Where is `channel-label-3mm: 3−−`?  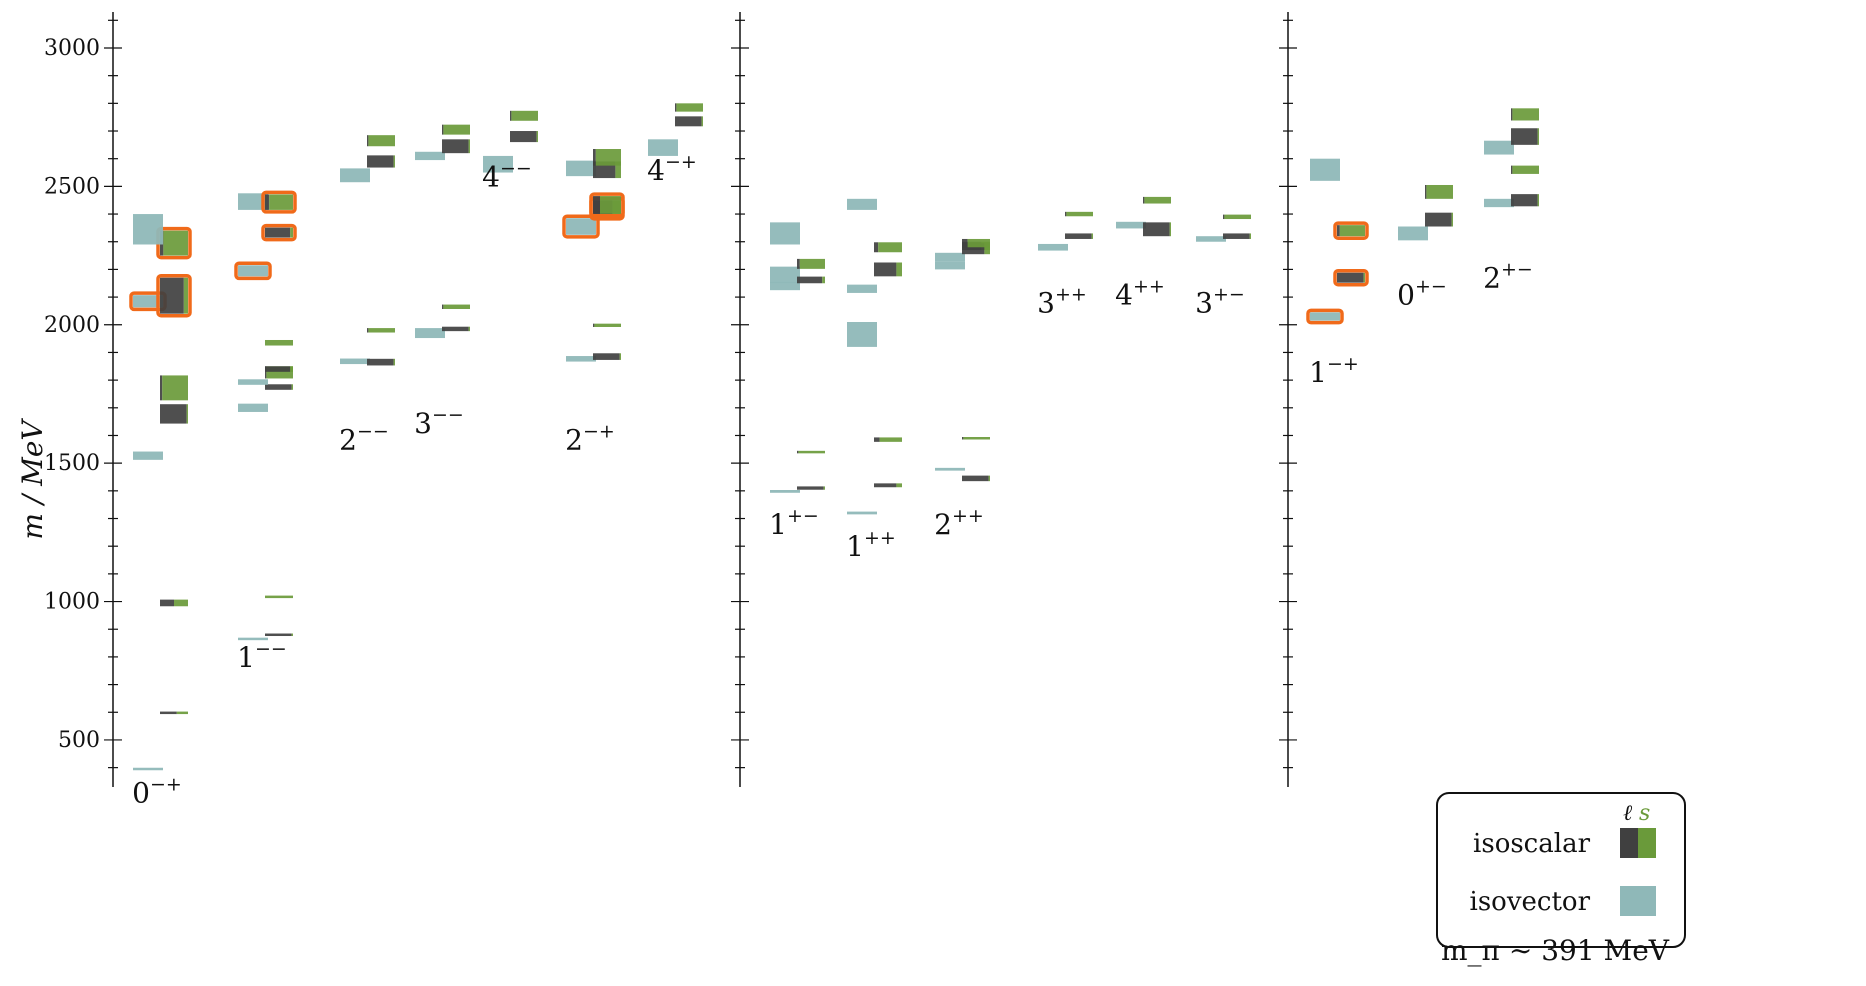
channel-label-3mm: 3−− is located at coordinates (439, 422).